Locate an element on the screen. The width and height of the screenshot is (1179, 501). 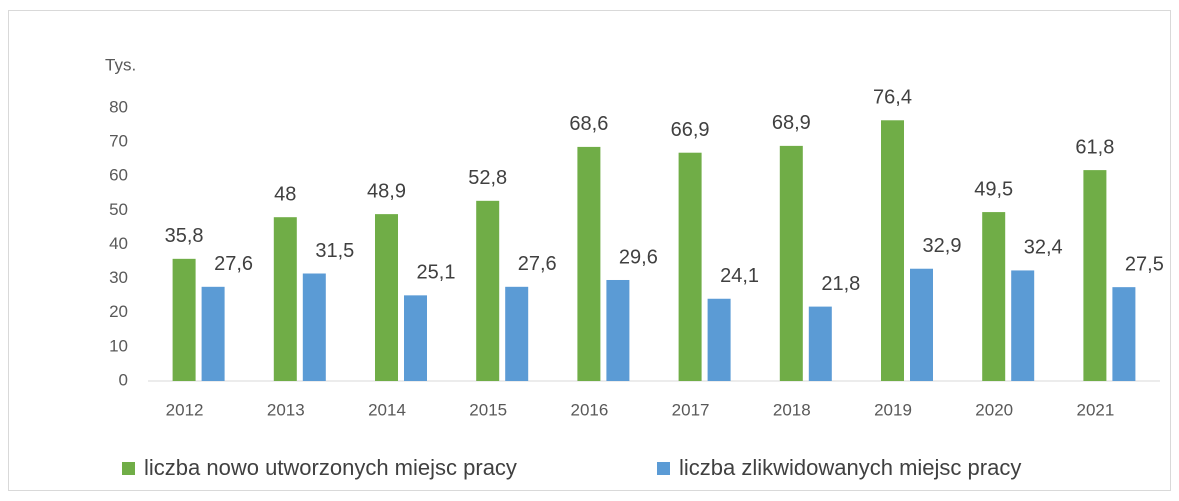
x-tick-label: 2019 is located at coordinates (893, 409).